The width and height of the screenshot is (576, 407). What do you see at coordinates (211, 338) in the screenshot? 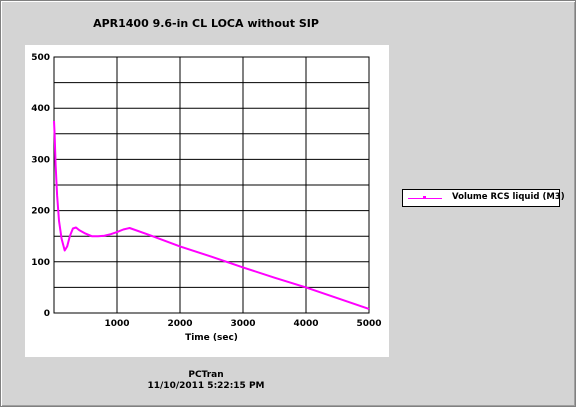
I see `x-axis-label: Time (sec)` at bounding box center [211, 338].